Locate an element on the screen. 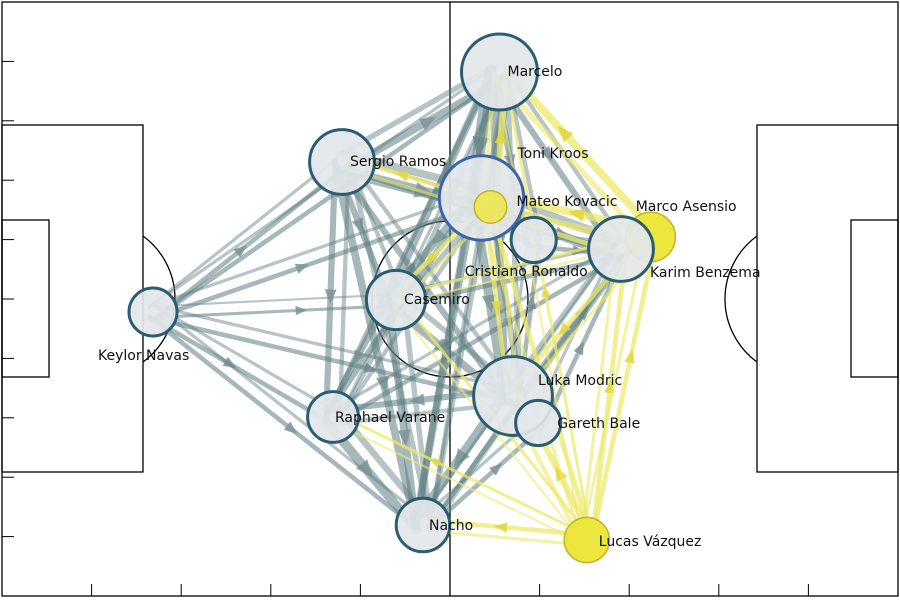 The height and width of the screenshot is (605, 900). player-label-marcelo: Marcelo is located at coordinates (535, 72).